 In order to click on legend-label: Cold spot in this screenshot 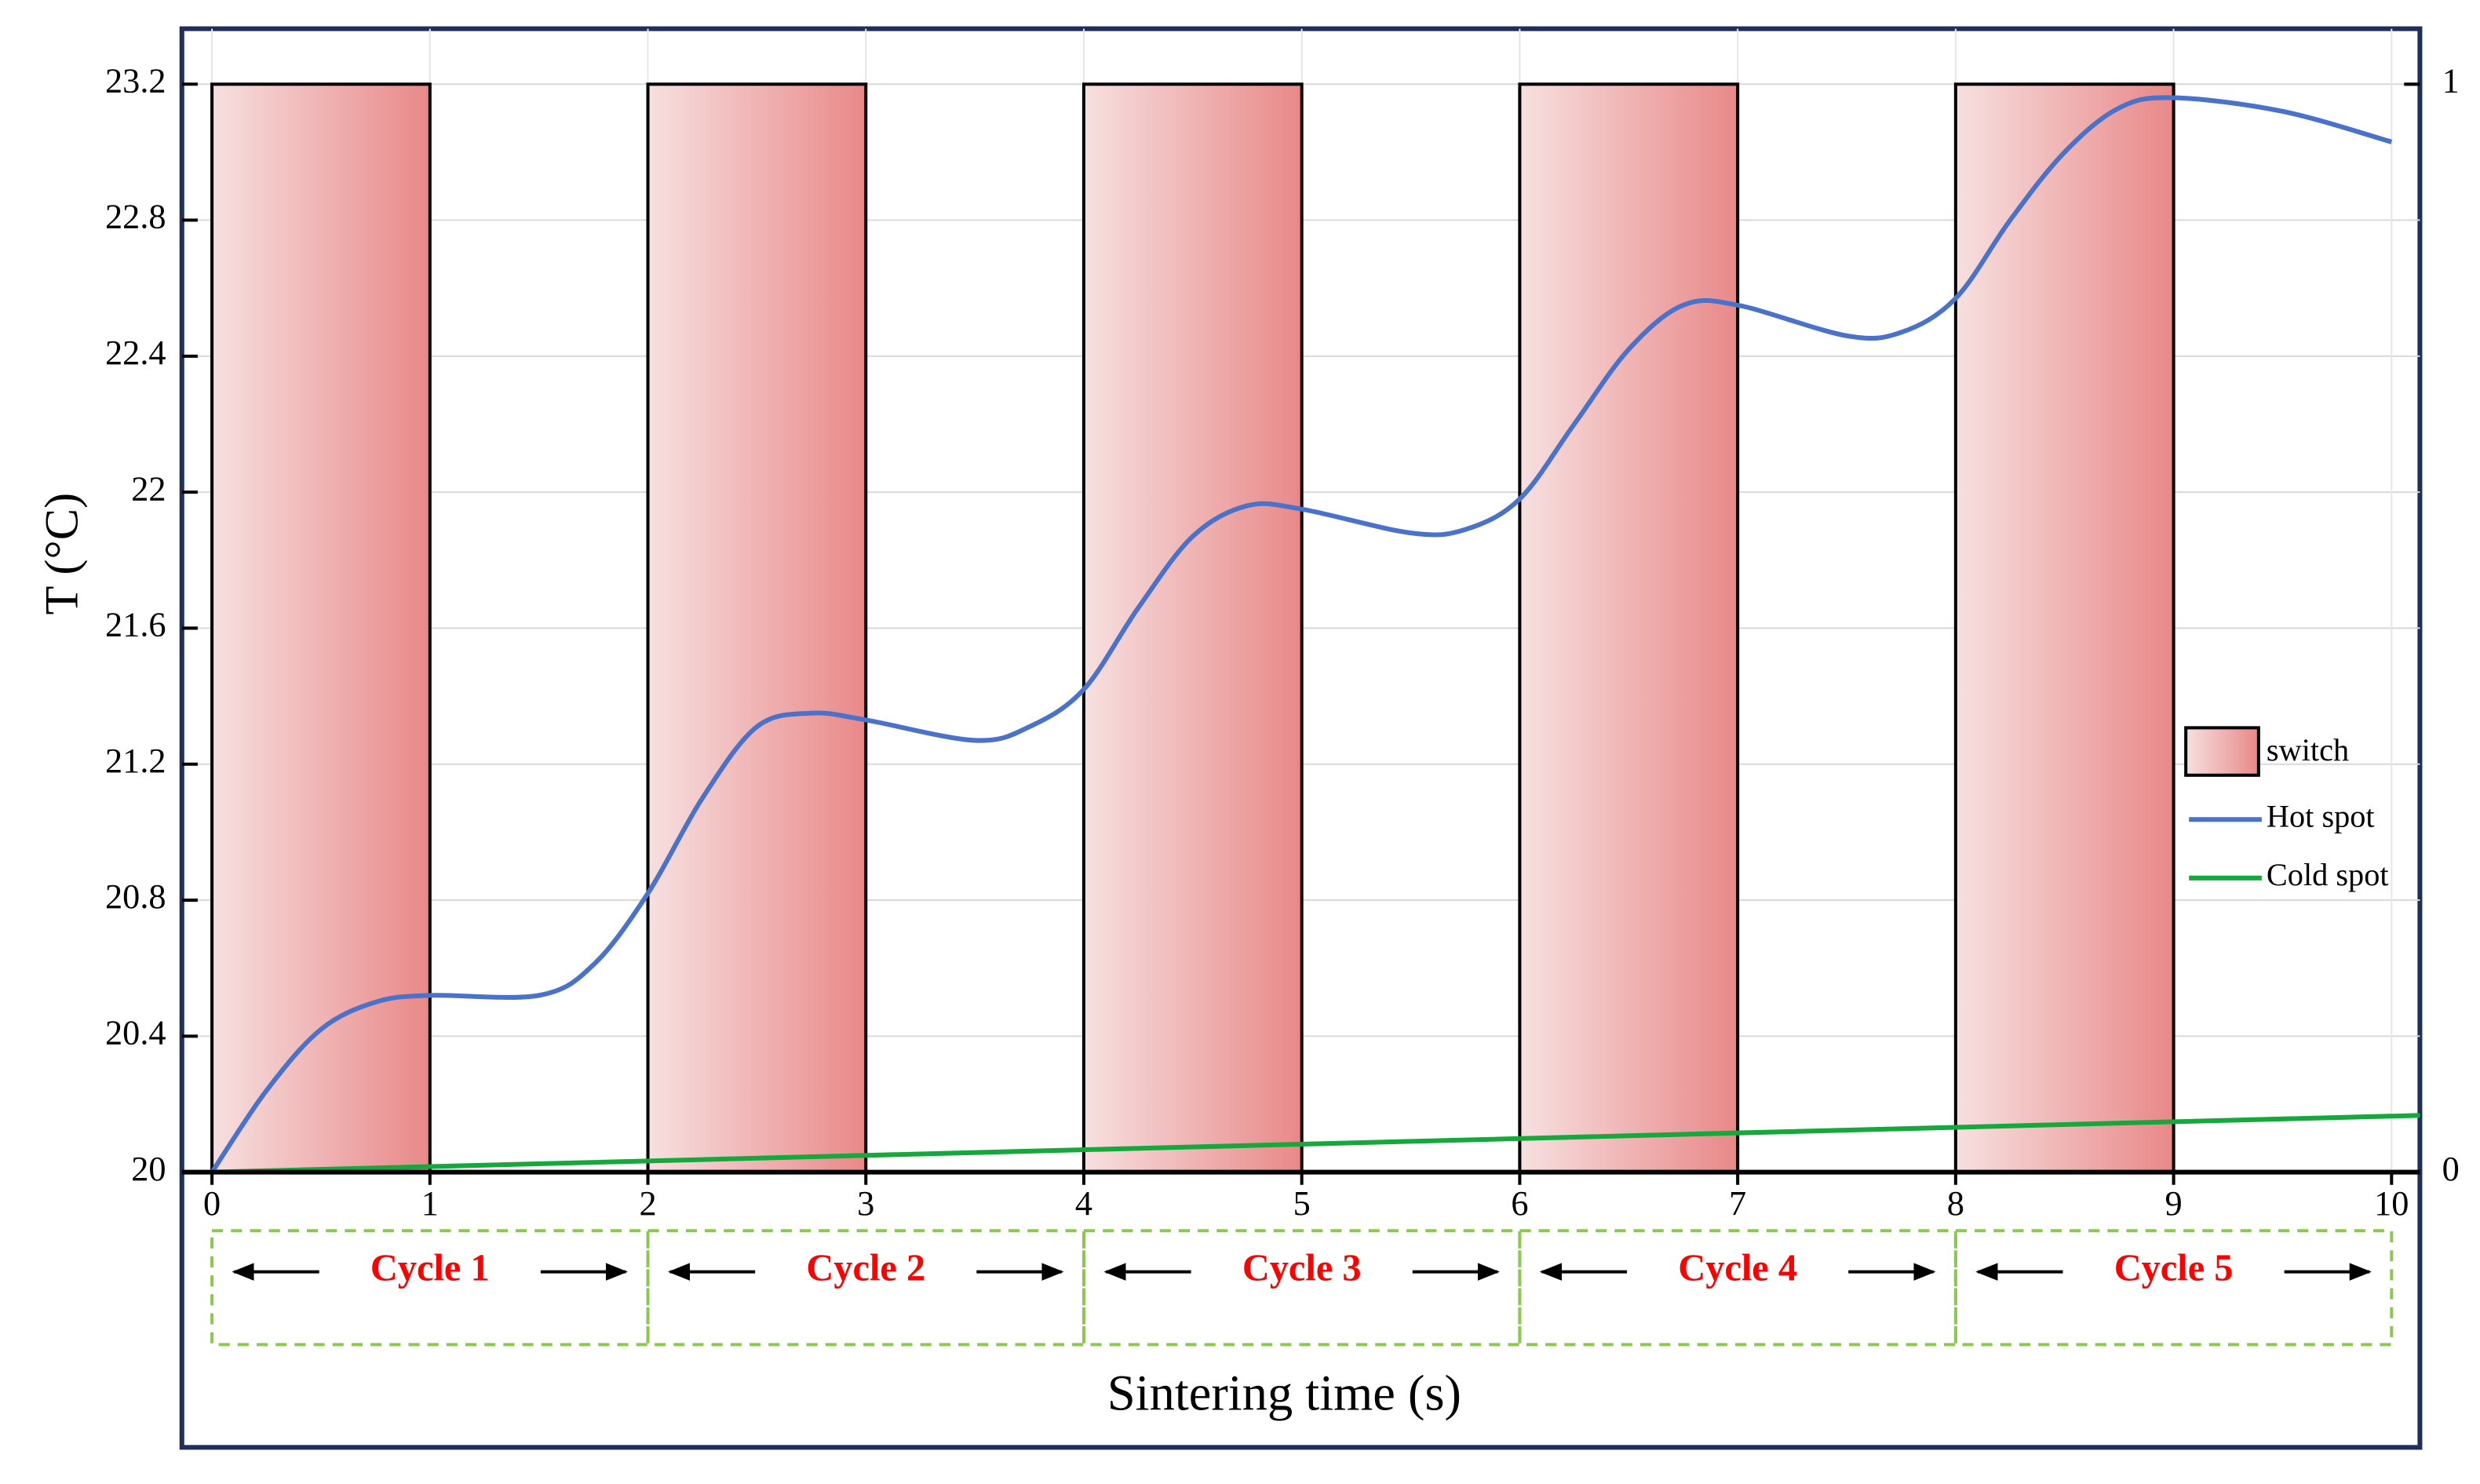, I will do `click(2328, 874)`.